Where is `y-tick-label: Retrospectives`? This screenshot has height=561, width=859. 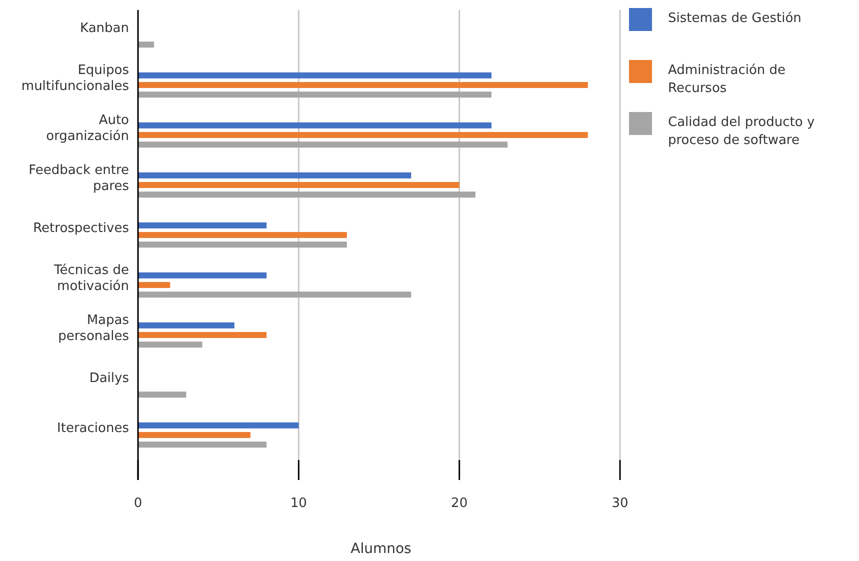 y-tick-label: Retrospectives is located at coordinates (81, 228).